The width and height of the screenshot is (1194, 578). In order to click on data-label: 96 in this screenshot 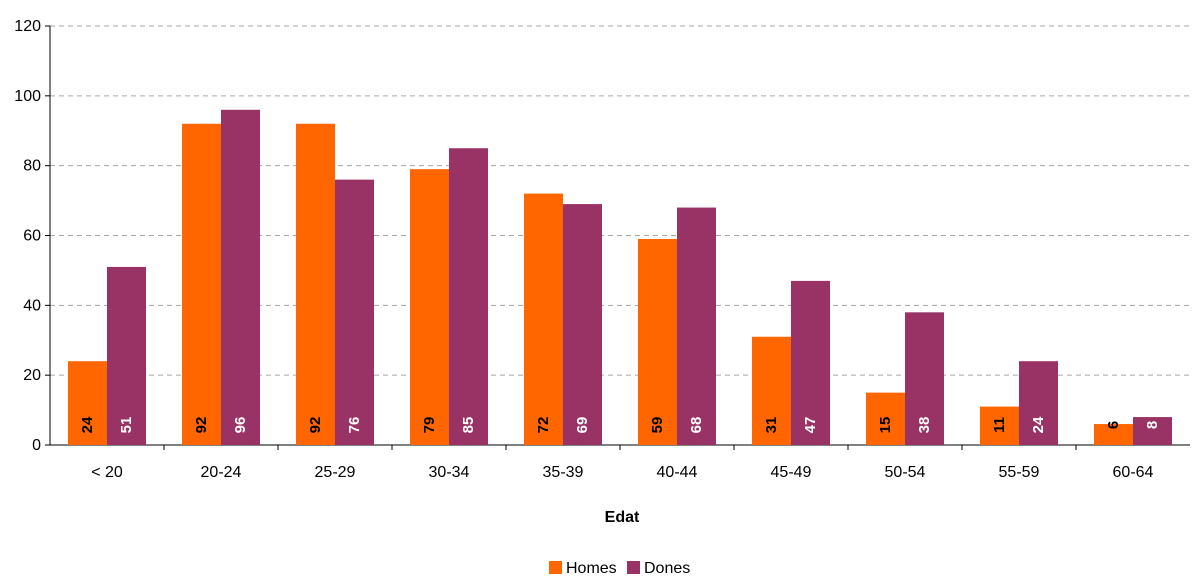, I will do `click(240, 425)`.